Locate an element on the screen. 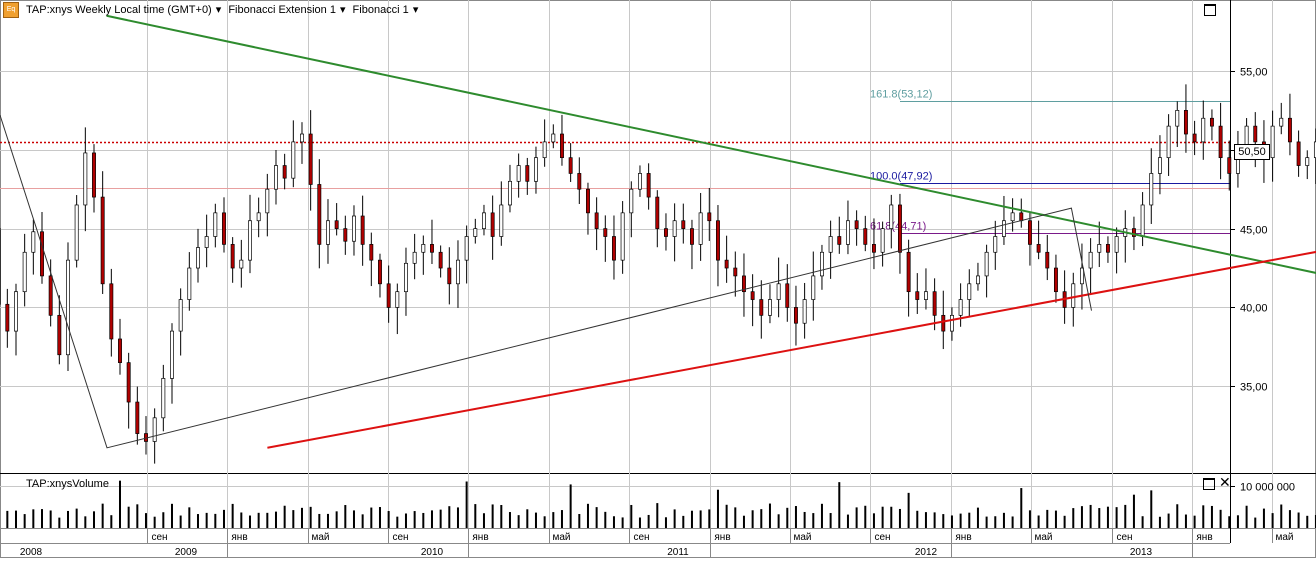 The height and width of the screenshot is (561, 1316). y-tick-label: 55,00 is located at coordinates (1254, 73).